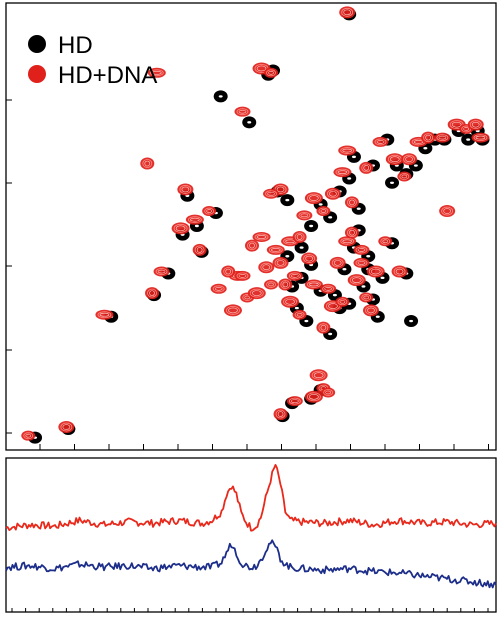 The width and height of the screenshot is (503, 619). Describe the element at coordinates (107, 75) in the screenshot. I see `legend-label-hd-dna: HD+DNA` at that location.